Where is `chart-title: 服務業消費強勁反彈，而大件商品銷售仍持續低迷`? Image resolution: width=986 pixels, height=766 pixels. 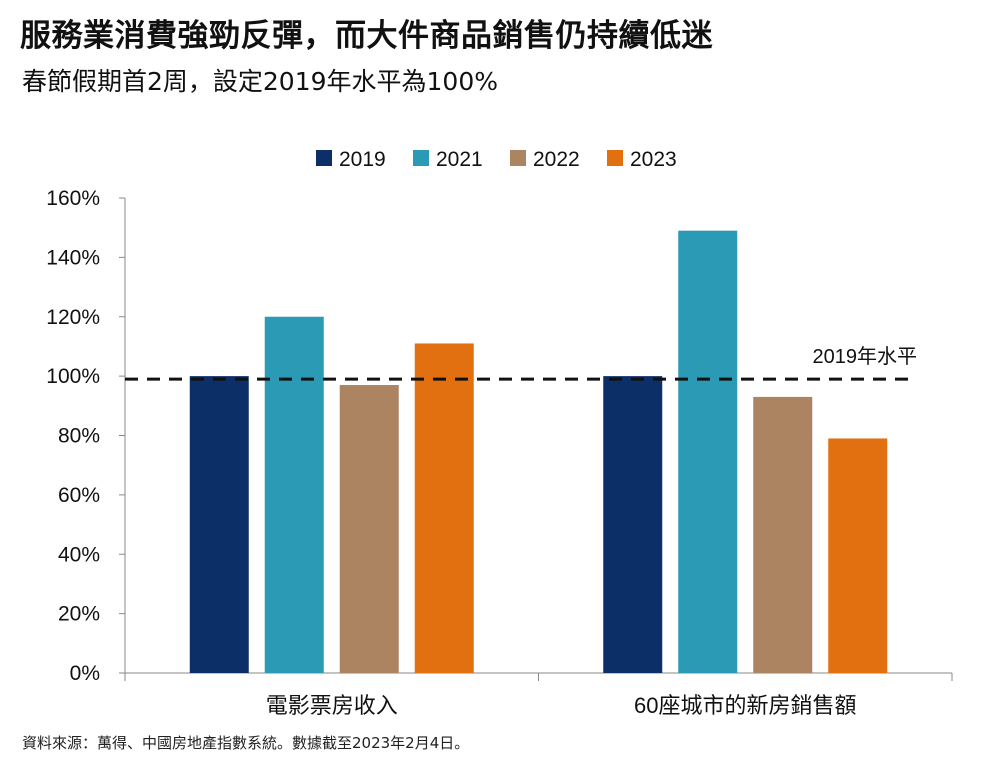 chart-title: 服務業消費強勁反彈，而大件商品銷售仍持續低迷 is located at coordinates (366, 36).